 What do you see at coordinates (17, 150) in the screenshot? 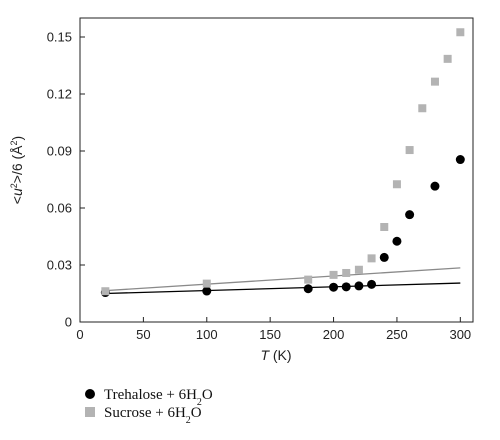
I see `y-axis-label-unit: Å` at bounding box center [17, 150].